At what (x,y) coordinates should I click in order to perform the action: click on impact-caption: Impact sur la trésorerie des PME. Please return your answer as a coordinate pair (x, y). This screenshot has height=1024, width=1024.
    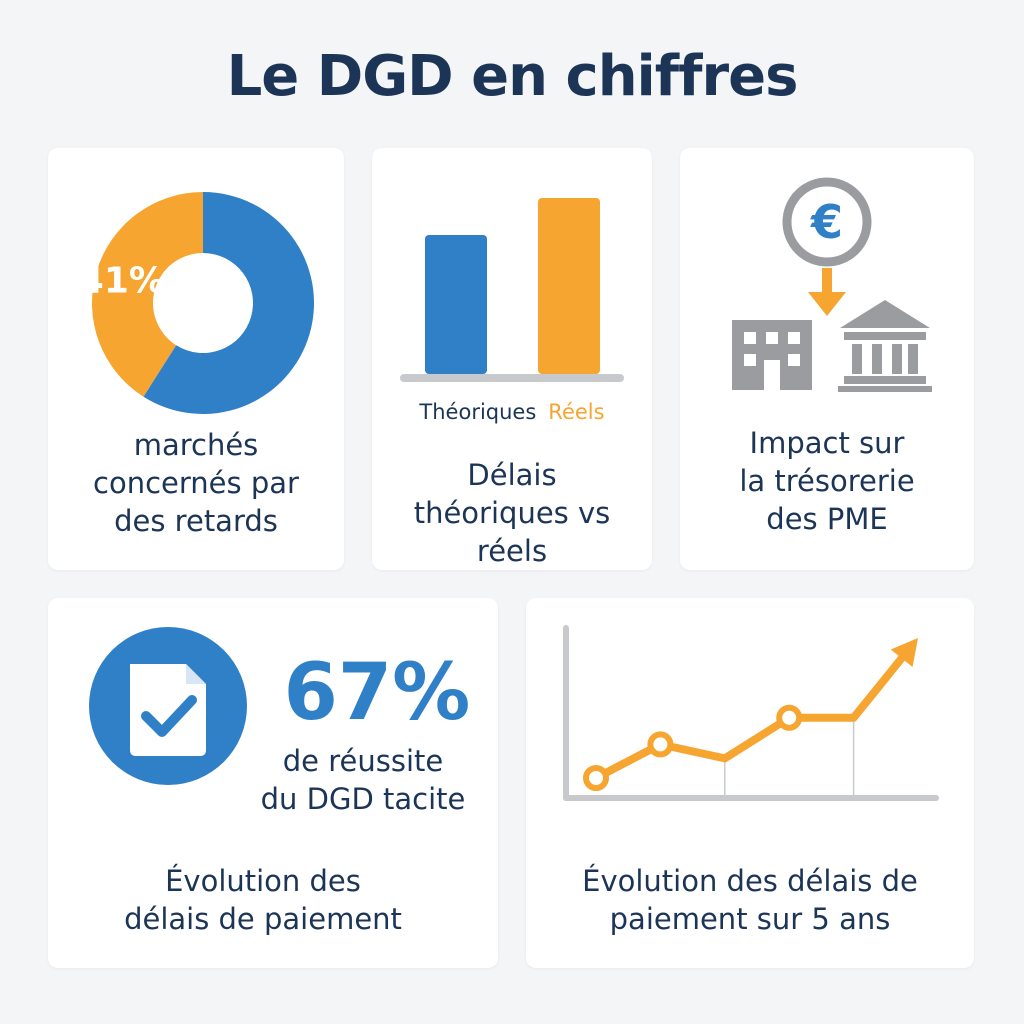
    Looking at the image, I should click on (827, 481).